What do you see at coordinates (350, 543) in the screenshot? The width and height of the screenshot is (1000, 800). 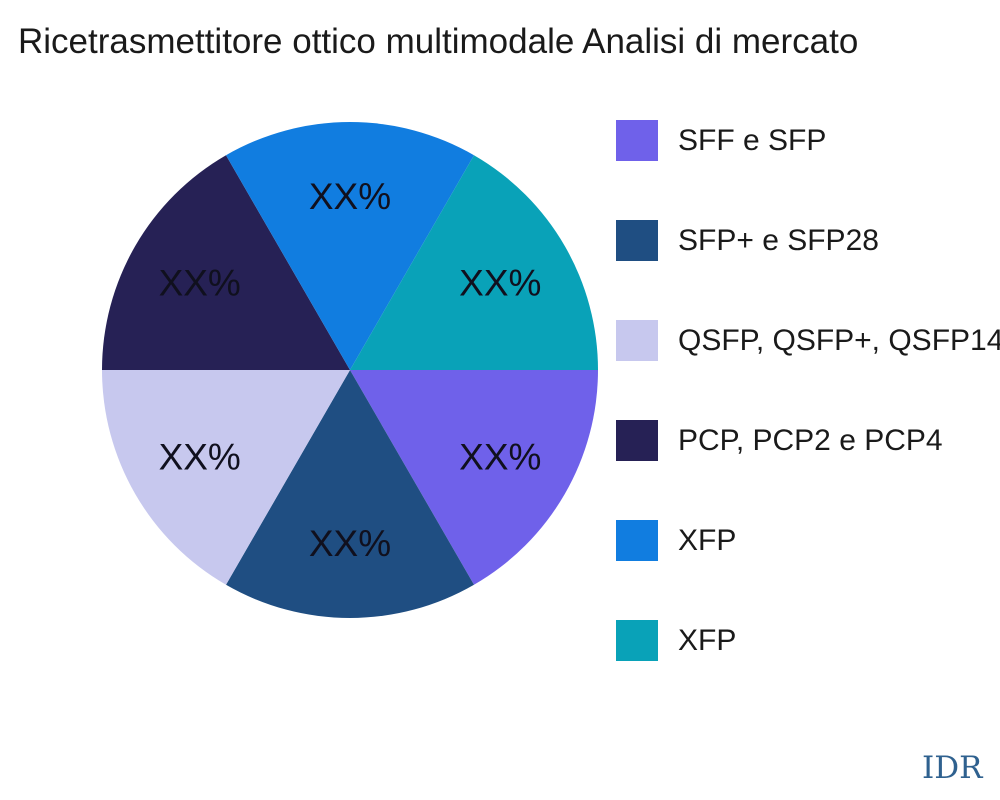 I see `pie-slice-value-label-1: XX%` at bounding box center [350, 543].